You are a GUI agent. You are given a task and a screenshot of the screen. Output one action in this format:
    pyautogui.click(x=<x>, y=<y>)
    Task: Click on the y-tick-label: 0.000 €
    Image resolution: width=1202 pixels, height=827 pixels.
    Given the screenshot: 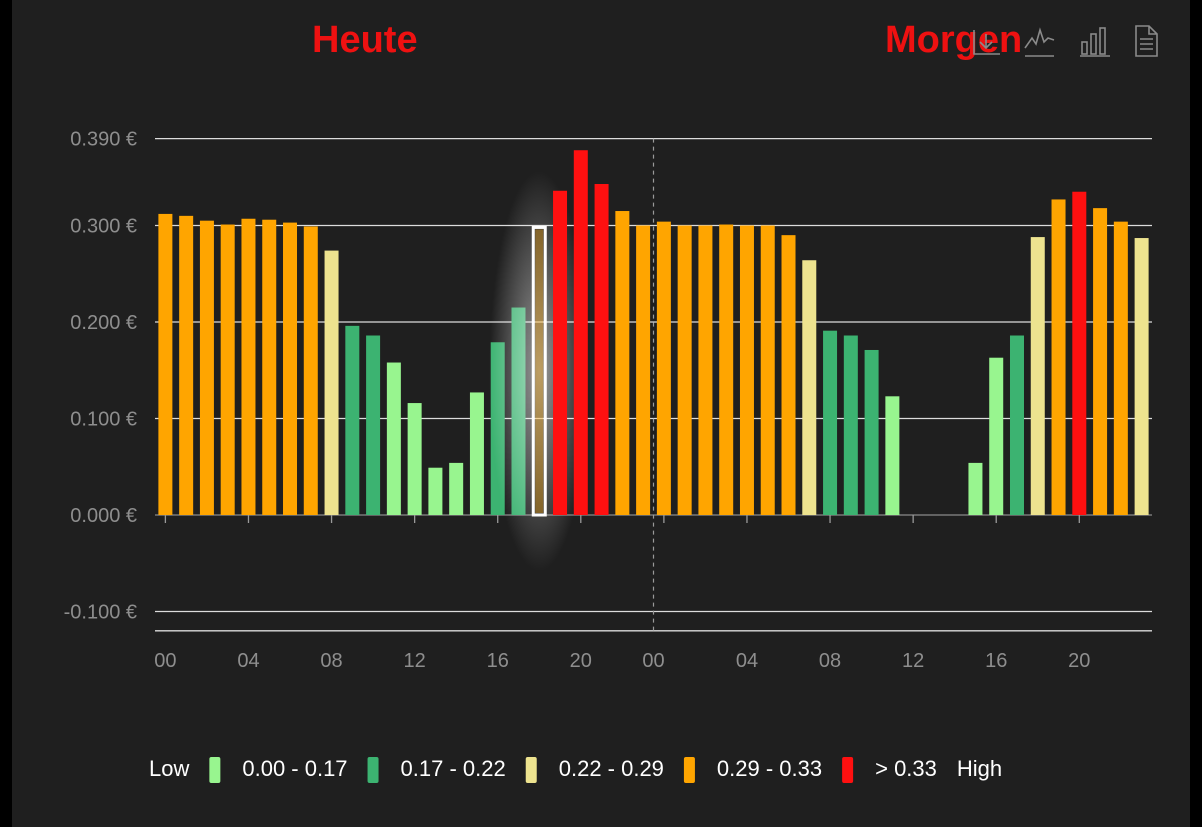 What is the action you would take?
    pyautogui.click(x=103, y=516)
    